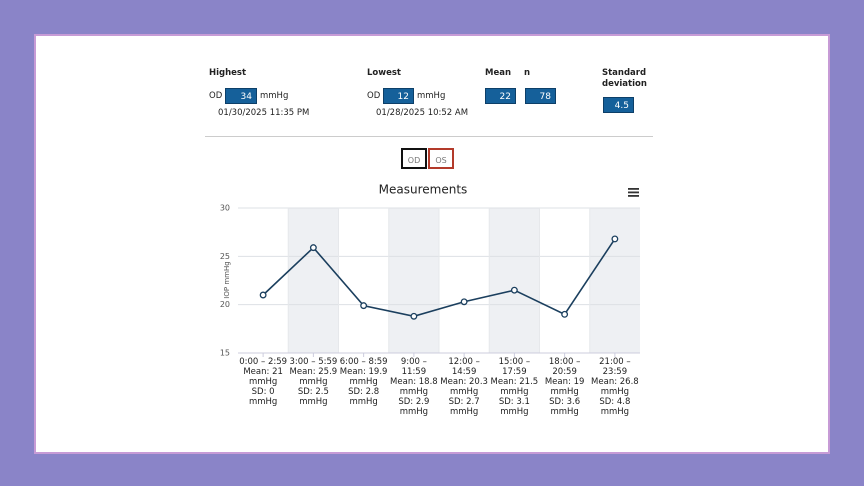  I want to click on category-detail-box: Mean: 19 mmHg, so click(565, 387).